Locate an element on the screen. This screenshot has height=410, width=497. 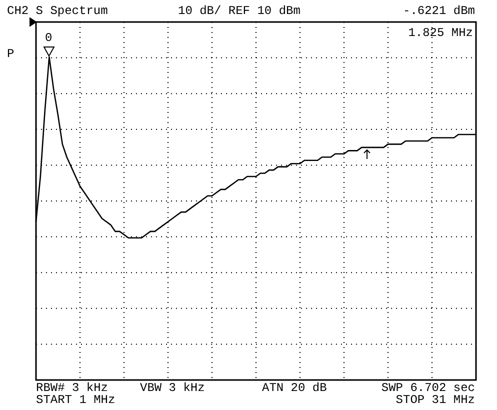
text: -.6221 dBm is located at coordinates (439, 11).